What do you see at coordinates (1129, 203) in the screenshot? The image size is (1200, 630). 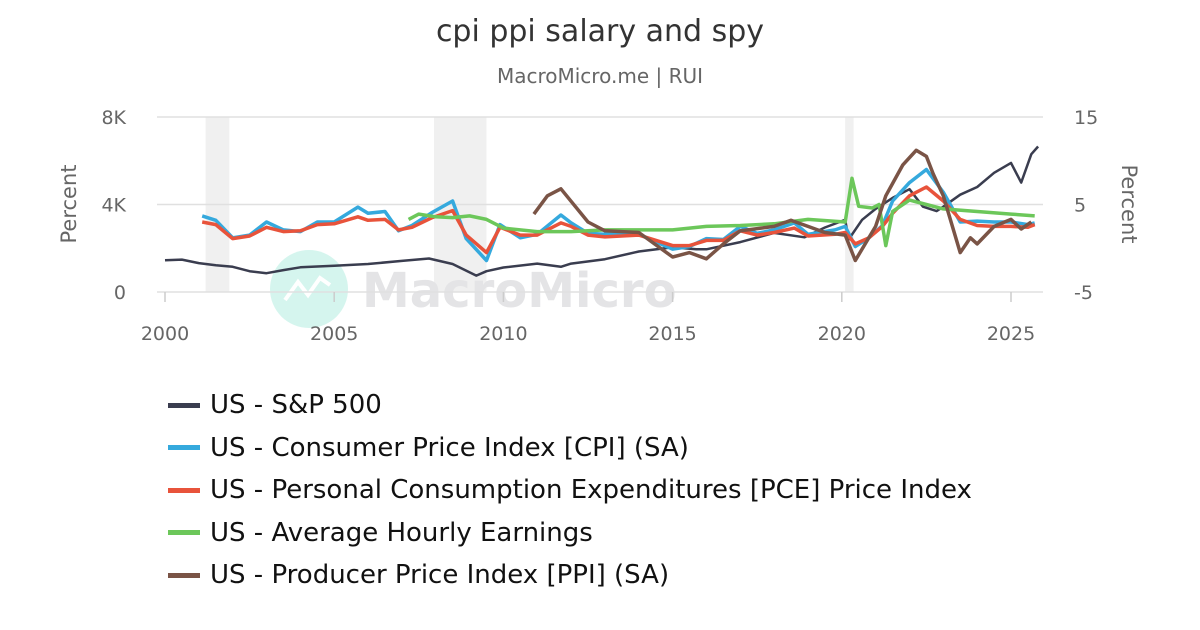 I see `y-right-axis-label: Percent` at bounding box center [1129, 203].